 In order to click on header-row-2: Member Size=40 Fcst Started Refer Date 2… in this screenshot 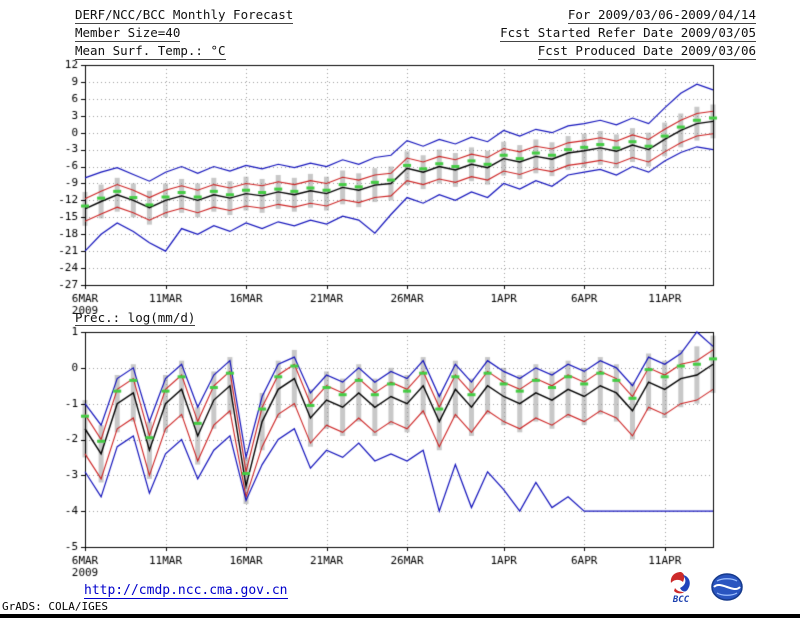, I will do `click(415, 33)`.